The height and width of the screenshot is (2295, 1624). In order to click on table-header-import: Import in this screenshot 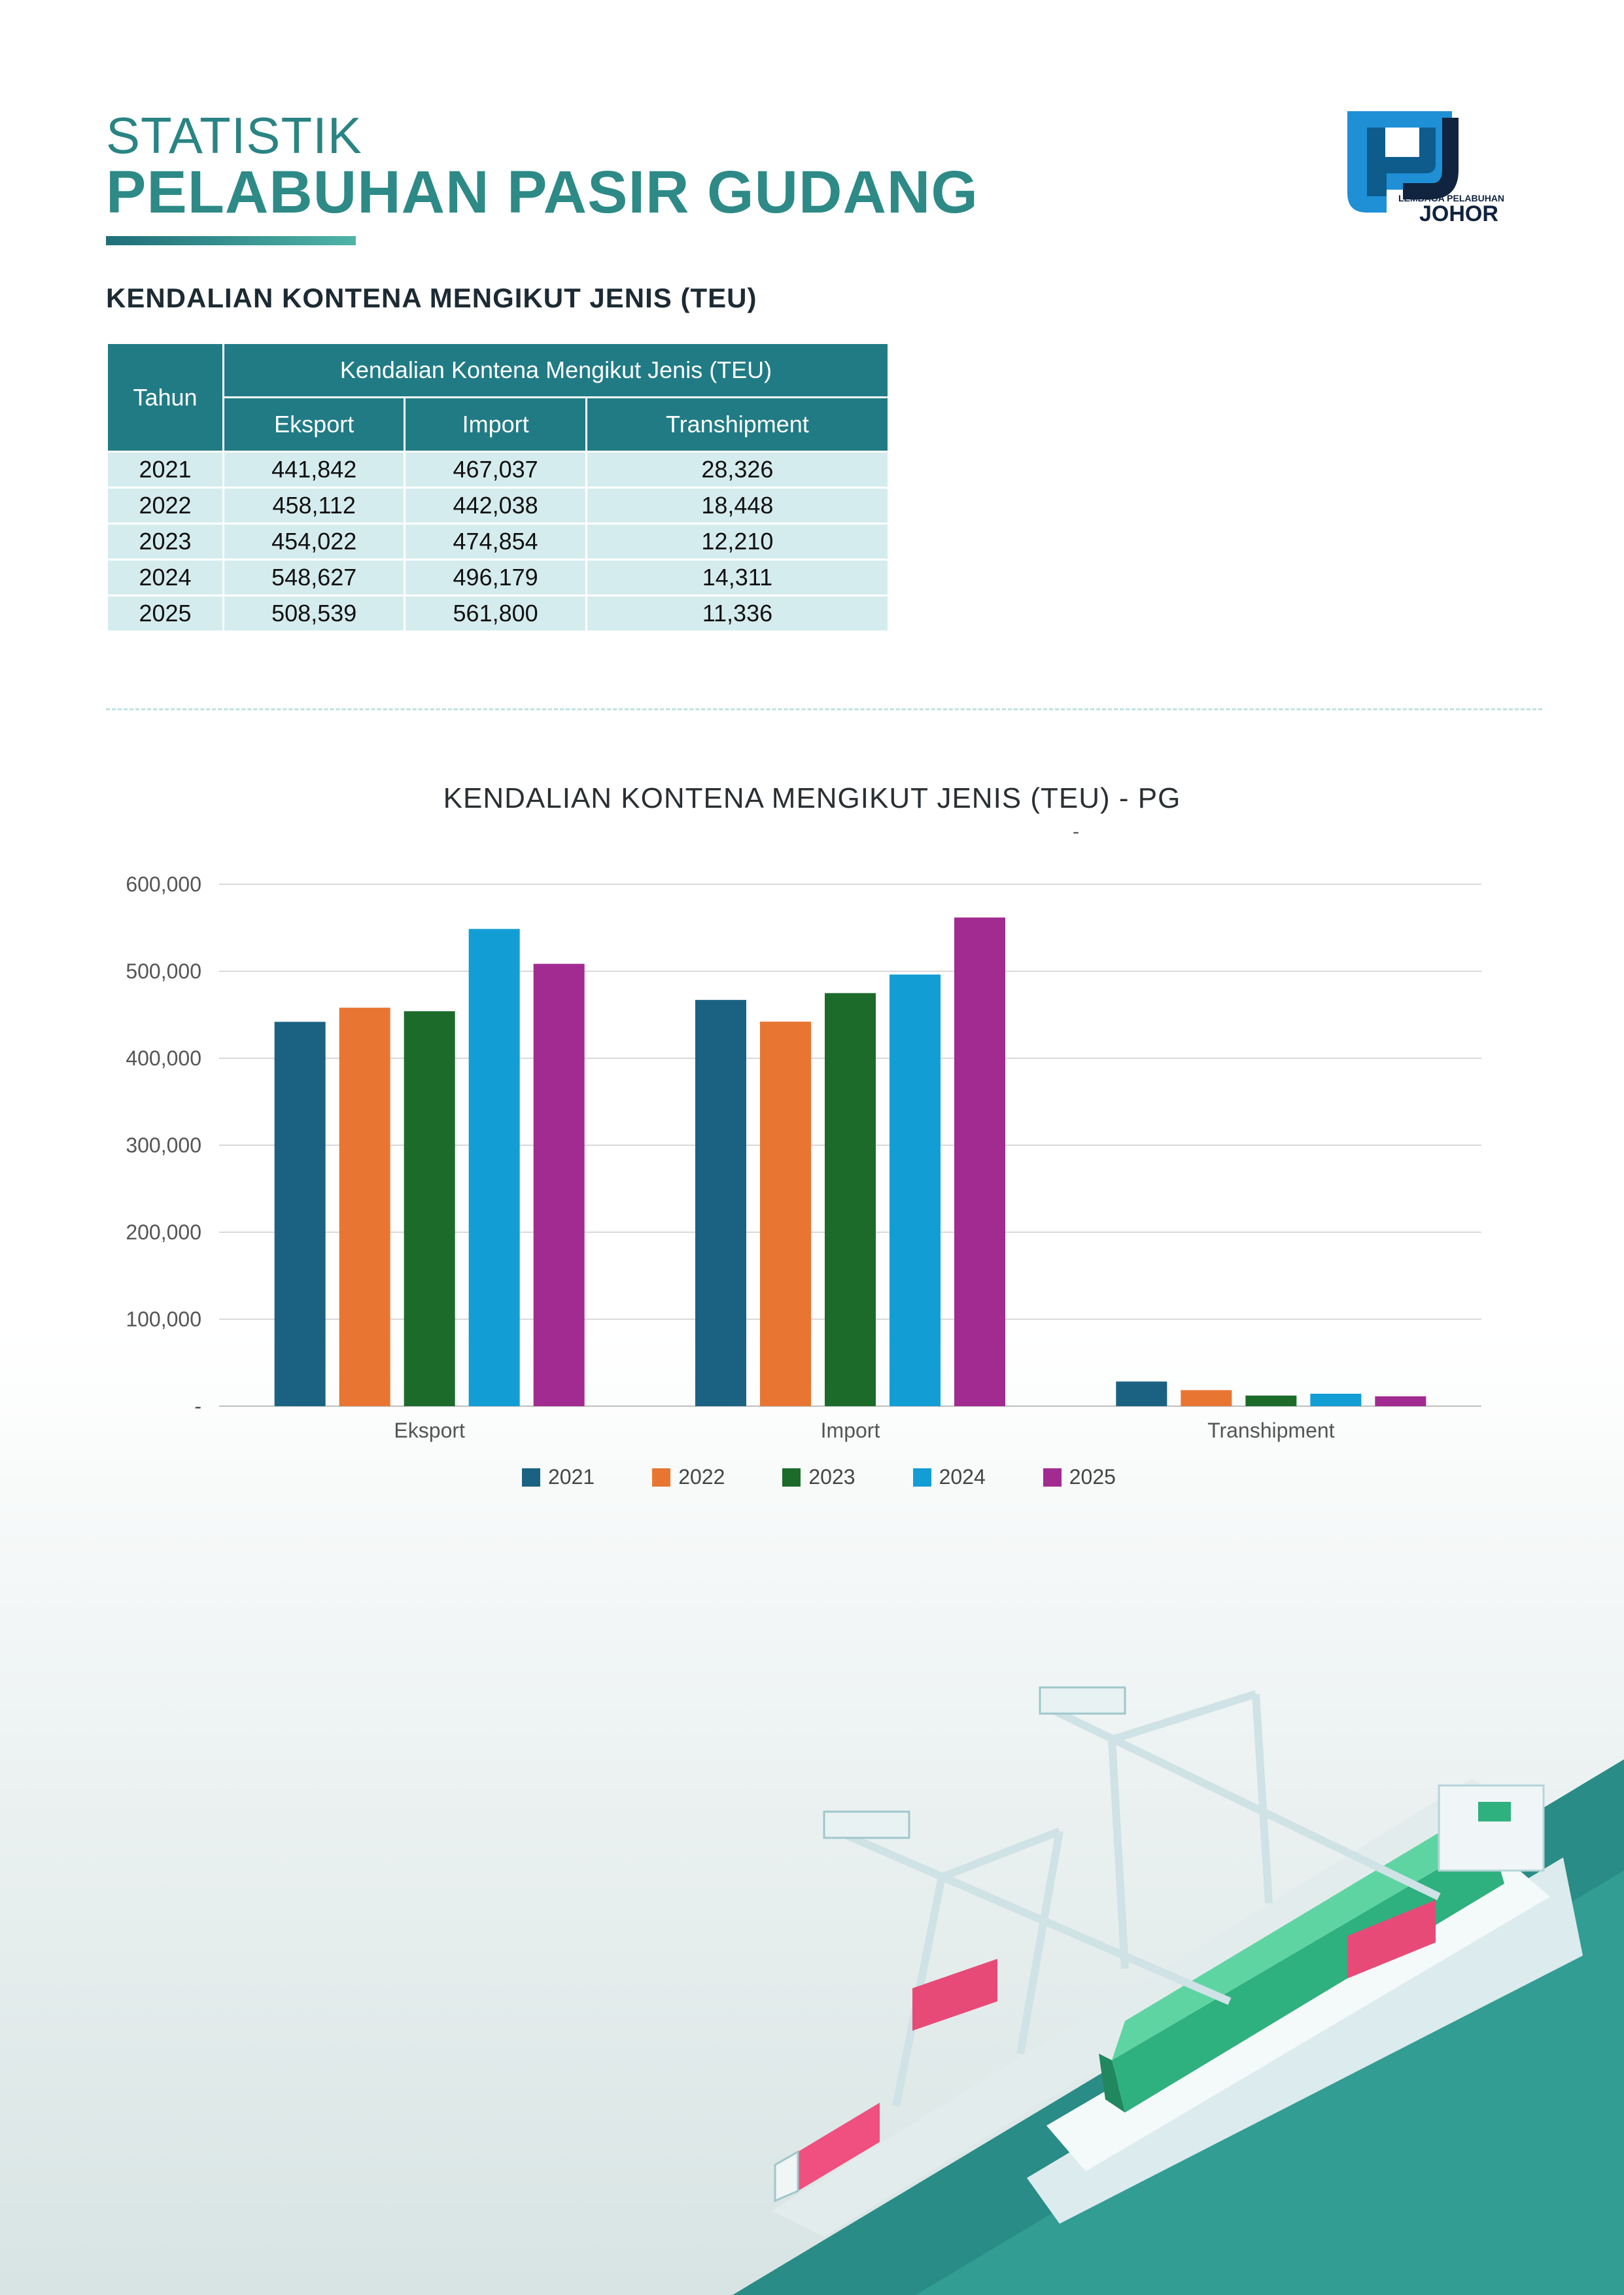, I will do `click(495, 424)`.